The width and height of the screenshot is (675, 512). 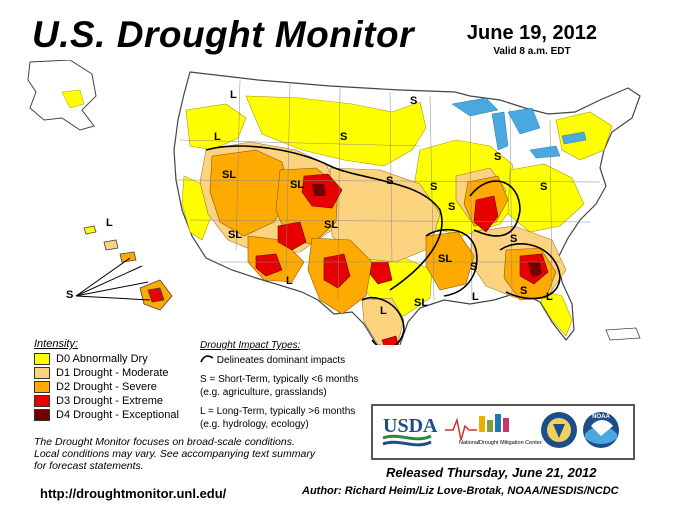 What do you see at coordinates (269, 265) in the screenshot?
I see `d3-arizona` at bounding box center [269, 265].